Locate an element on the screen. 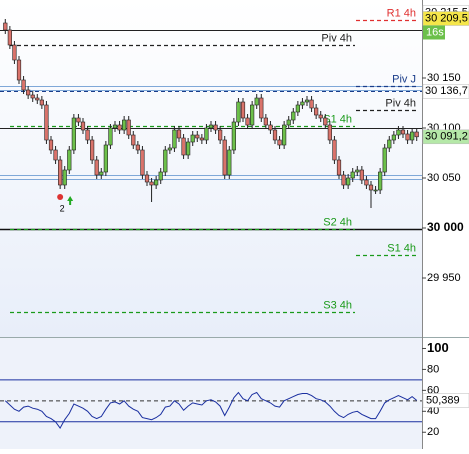 This screenshot has height=454, width=469. y-tick-label: 80 is located at coordinates (433, 369).